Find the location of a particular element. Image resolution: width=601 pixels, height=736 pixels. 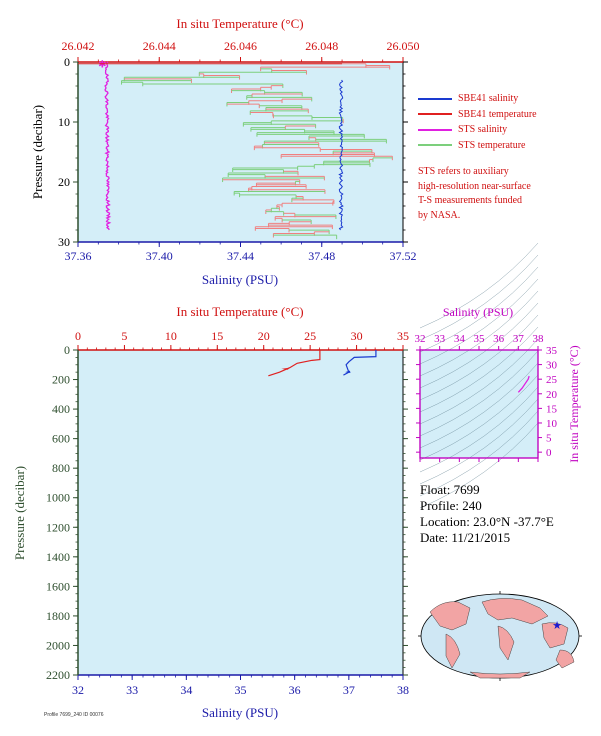

pres-tick-label: 800 is located at coordinates (61, 468).